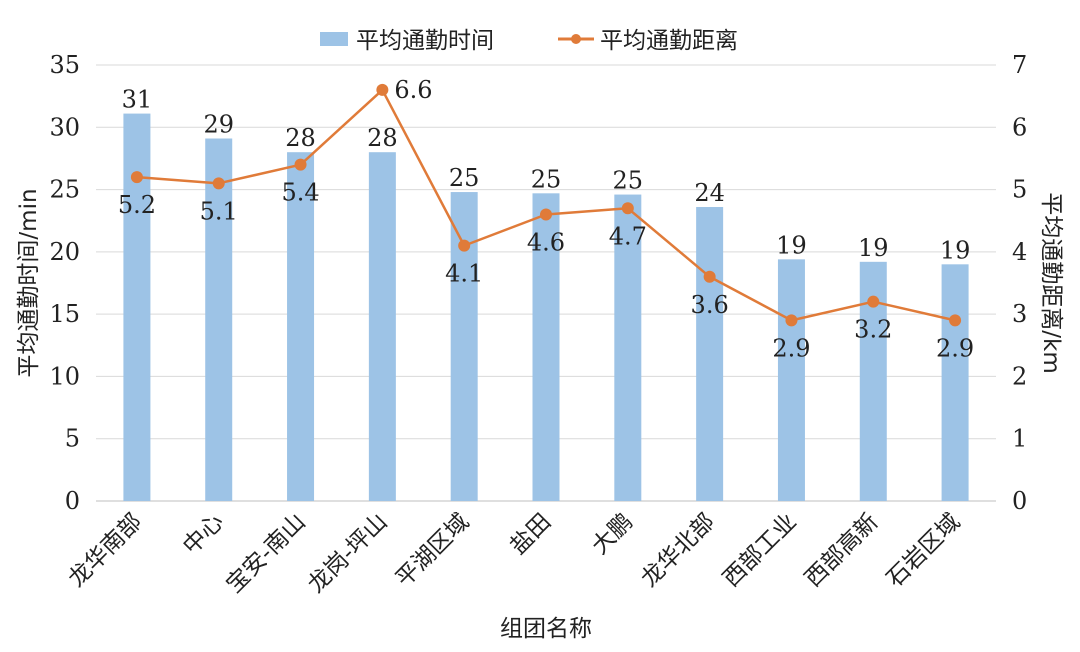  Describe the element at coordinates (669, 41) in the screenshot. I see `legend-line-label: 平均通勤距离` at that location.